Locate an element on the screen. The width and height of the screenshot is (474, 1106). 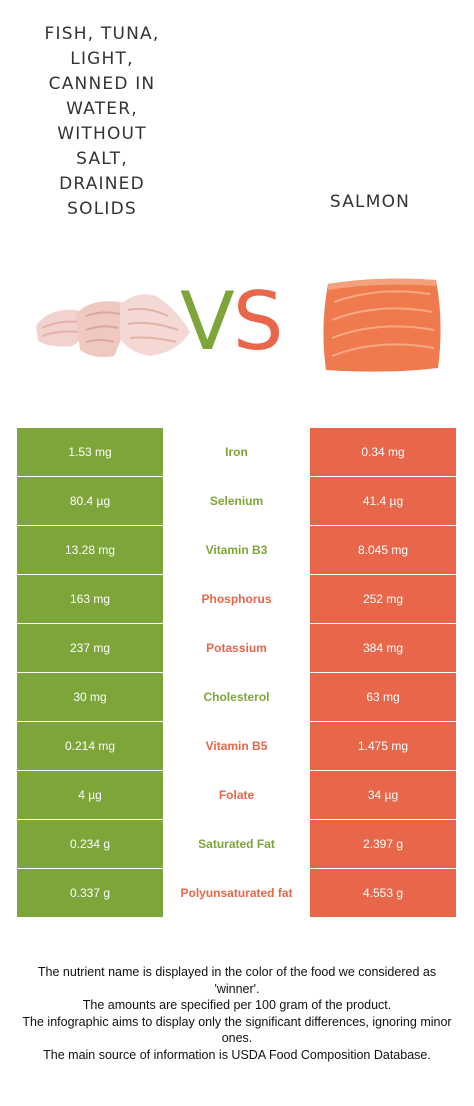
left-value: 0.337 g is located at coordinates (90, 893).